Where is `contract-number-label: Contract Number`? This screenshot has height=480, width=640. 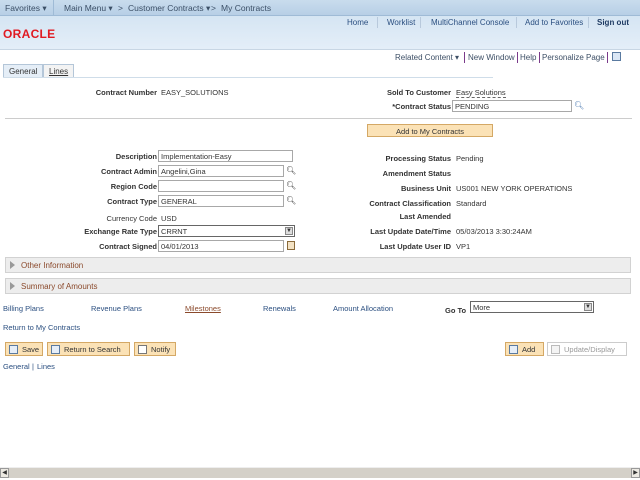
contract-number-label: Contract Number is located at coordinates (126, 92).